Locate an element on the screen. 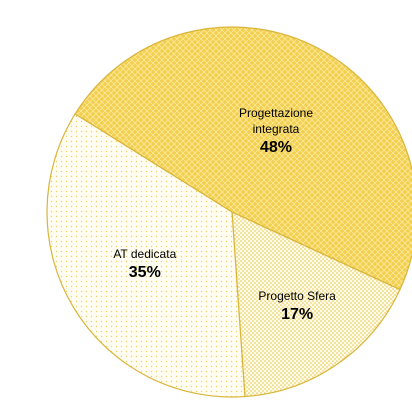  slice-label: Progetto Sfera 17% is located at coordinates (297, 306).